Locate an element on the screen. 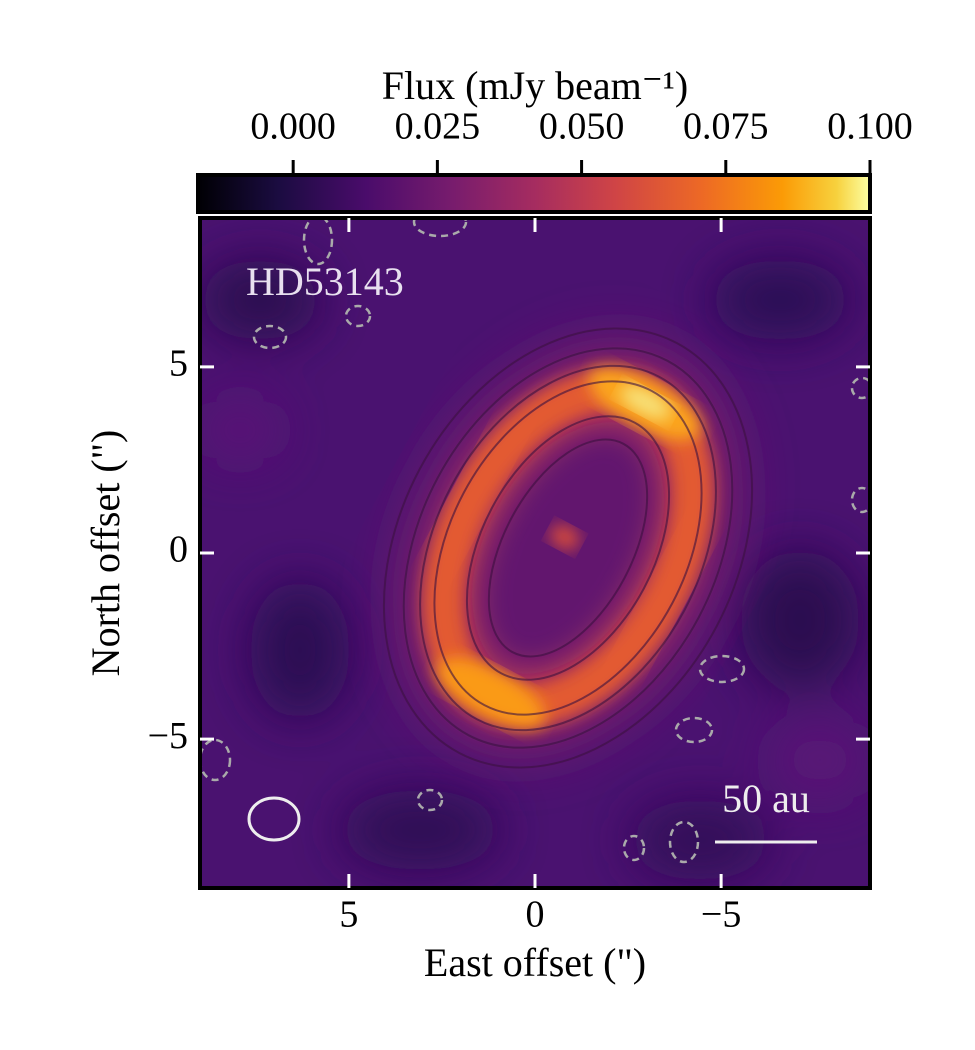 The height and width of the screenshot is (1050, 975). colorbar-tick-label: 0.025 is located at coordinates (438, 127).